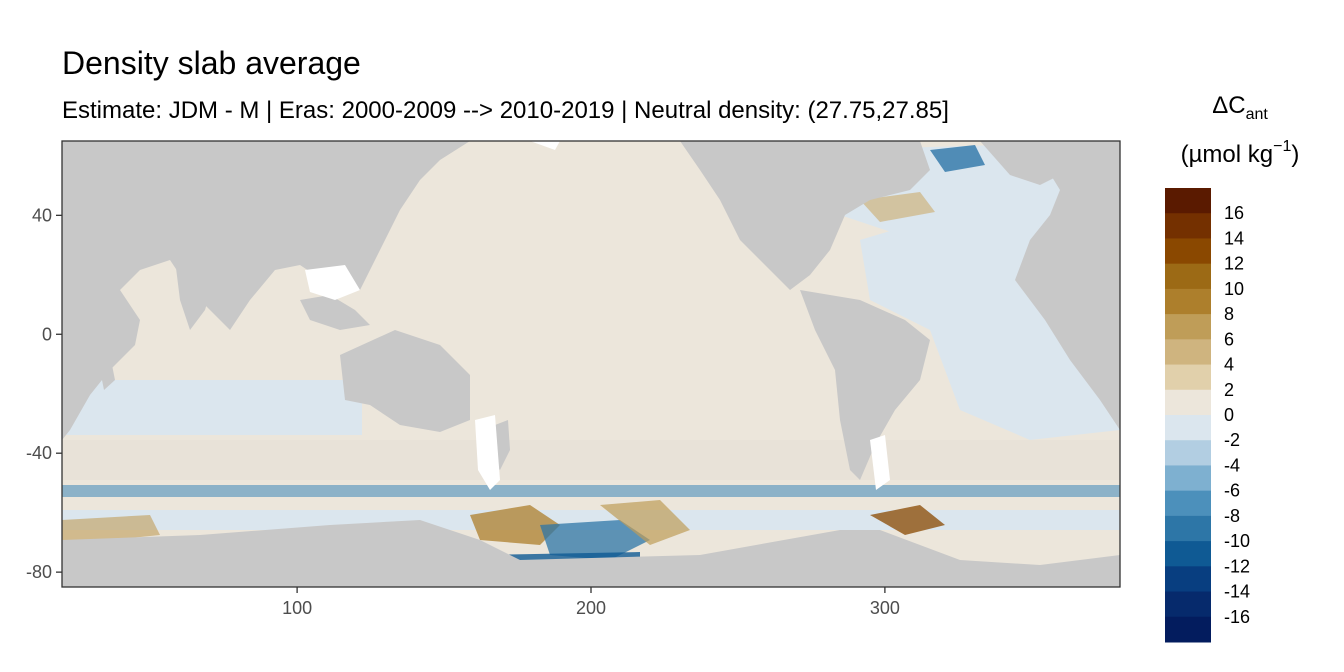 This screenshot has width=1344, height=672. Describe the element at coordinates (1237, 617) in the screenshot. I see `legend-tick-label: -16` at that location.